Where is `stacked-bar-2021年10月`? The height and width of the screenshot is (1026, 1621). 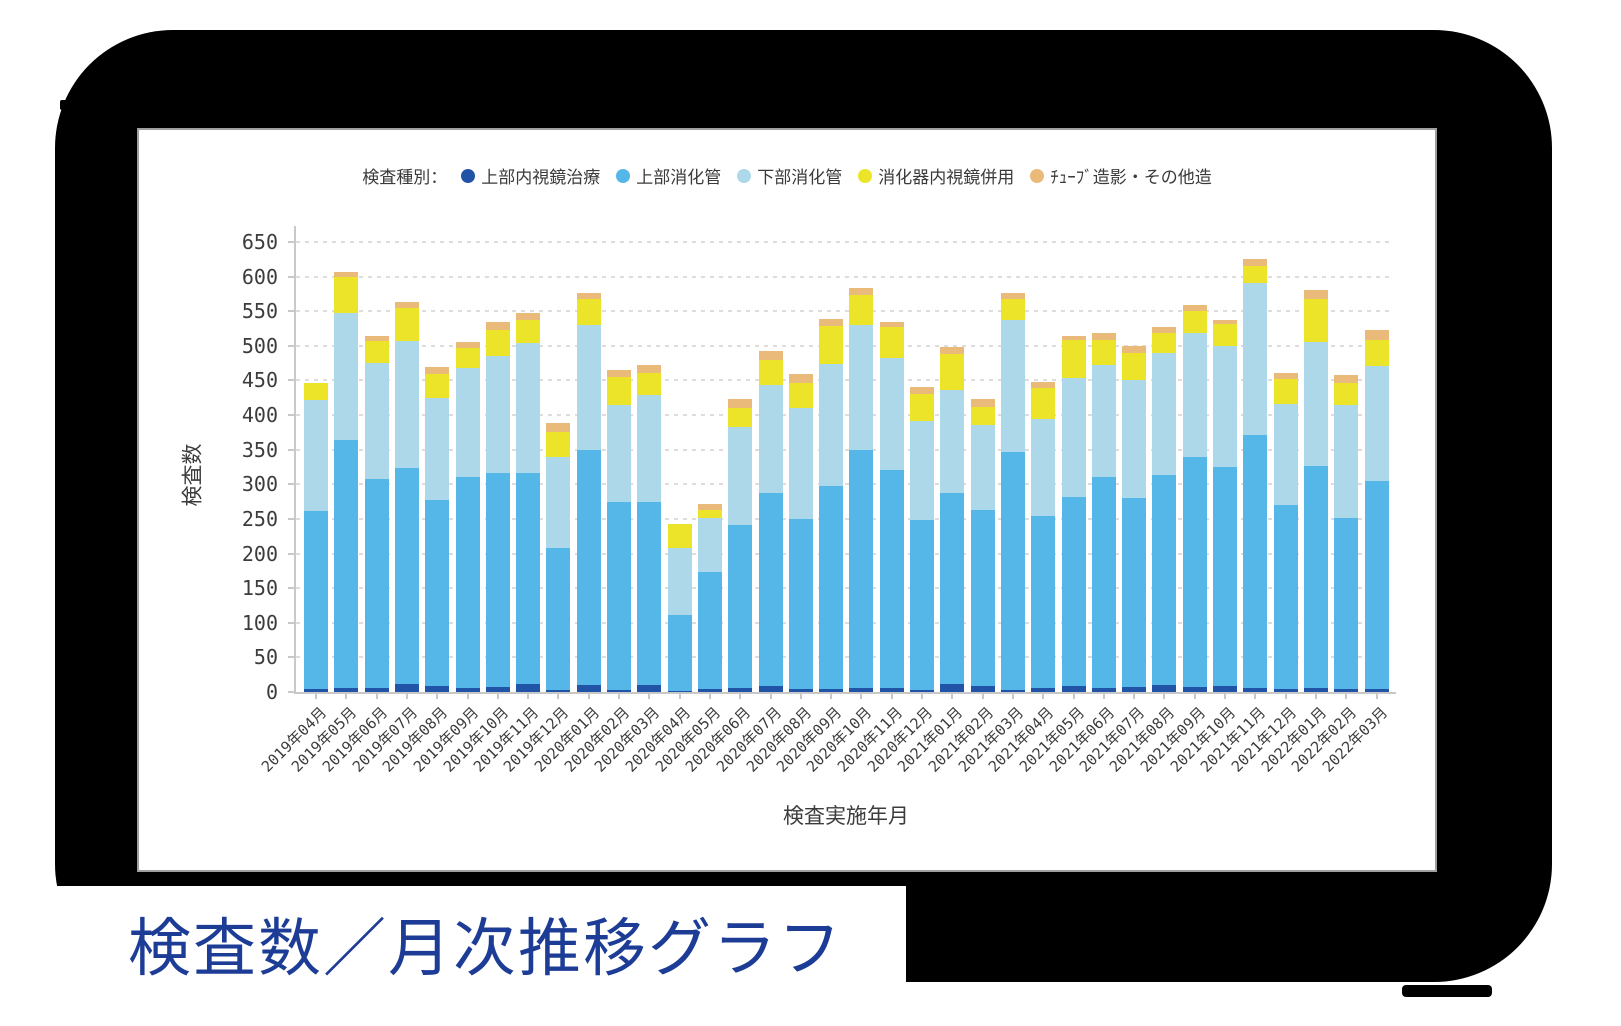
stacked-bar-2021年10月 is located at coordinates (1225, 505).